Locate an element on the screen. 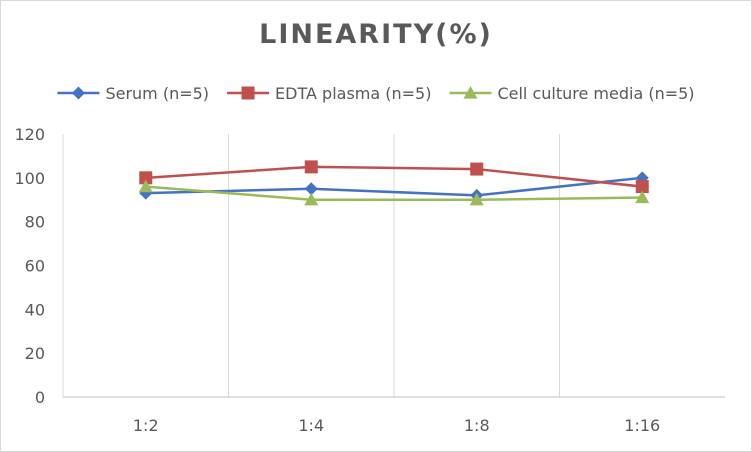  y-tick-label: 20 is located at coordinates (35, 353).